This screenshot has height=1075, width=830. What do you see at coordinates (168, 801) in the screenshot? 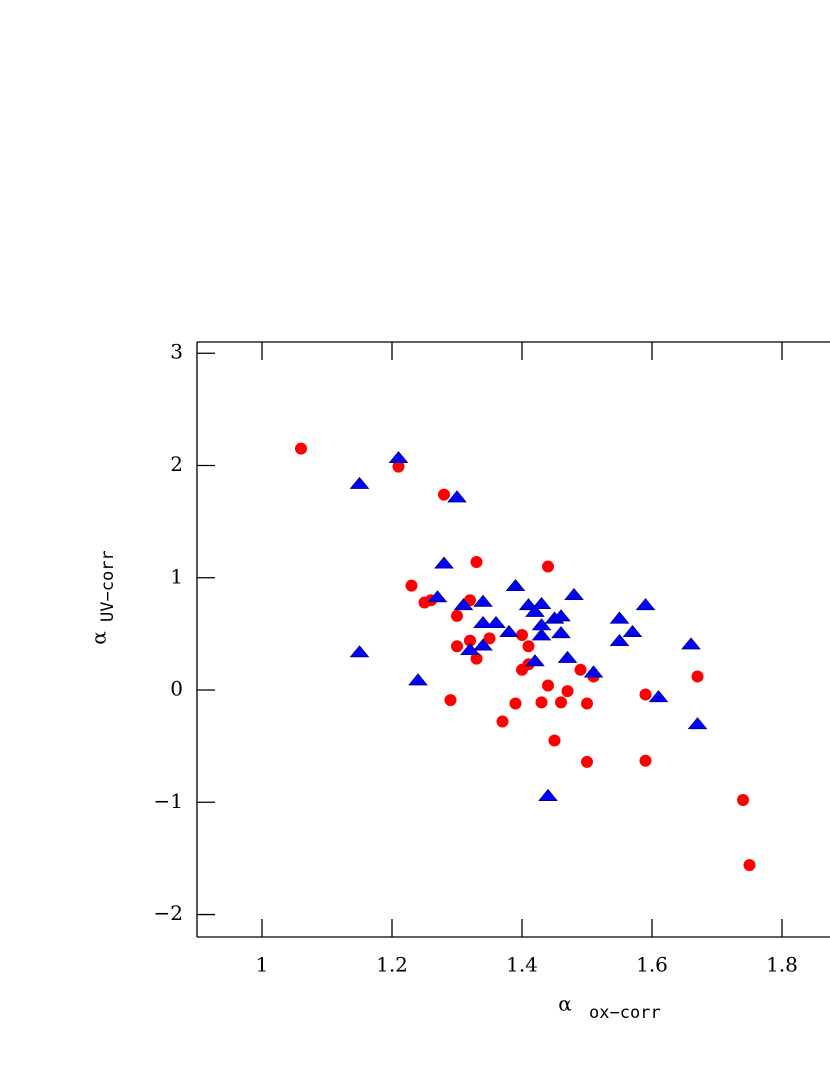
I see `y-tick-label: −1` at bounding box center [168, 801].